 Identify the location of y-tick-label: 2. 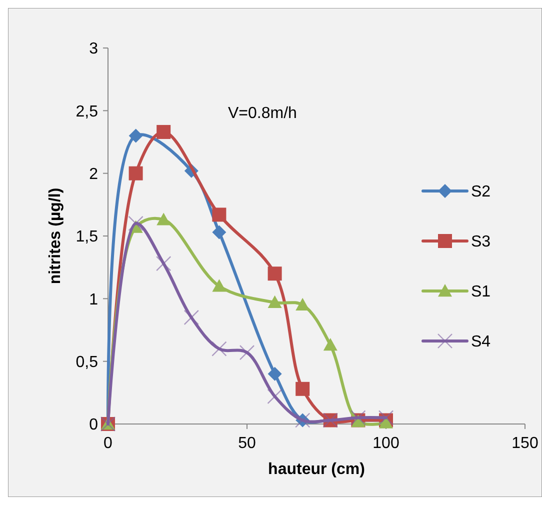
(93, 174).